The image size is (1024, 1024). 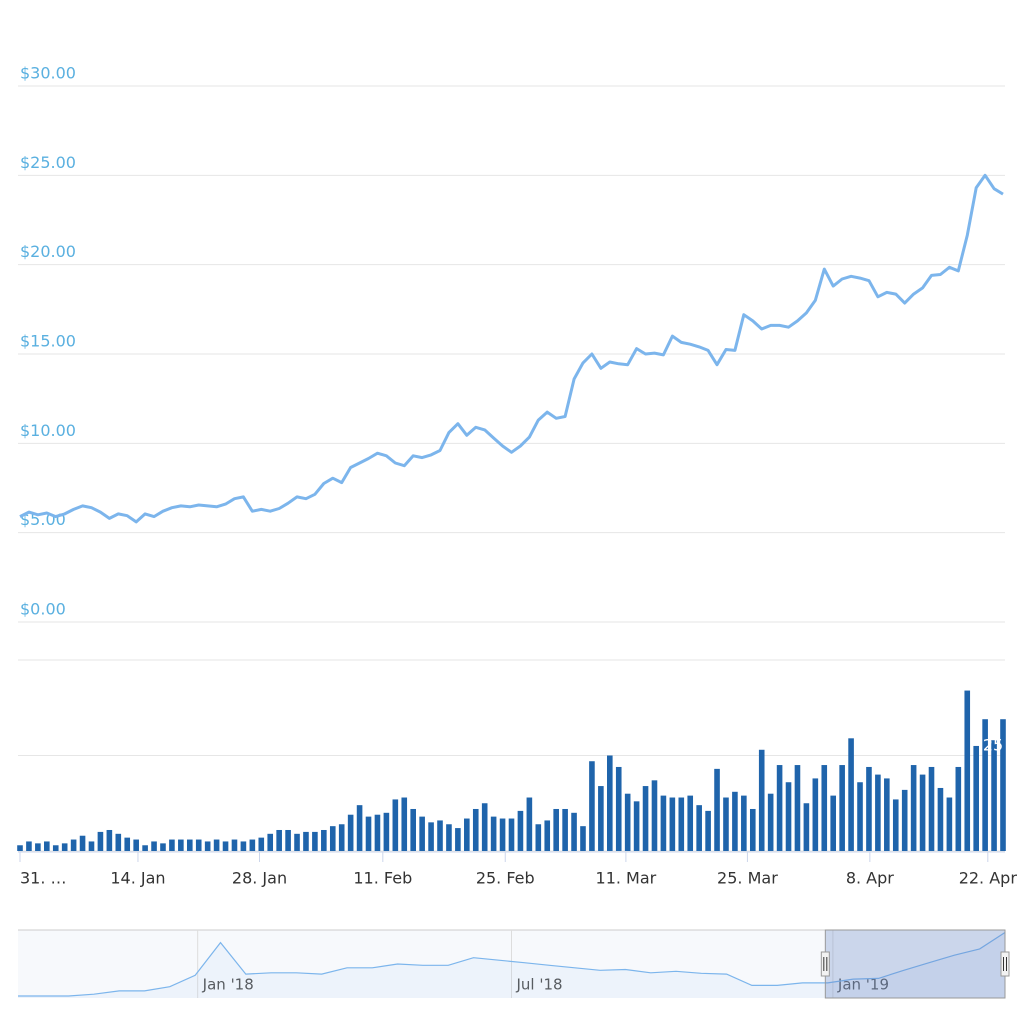 I want to click on navigator-selection, so click(x=915, y=964).